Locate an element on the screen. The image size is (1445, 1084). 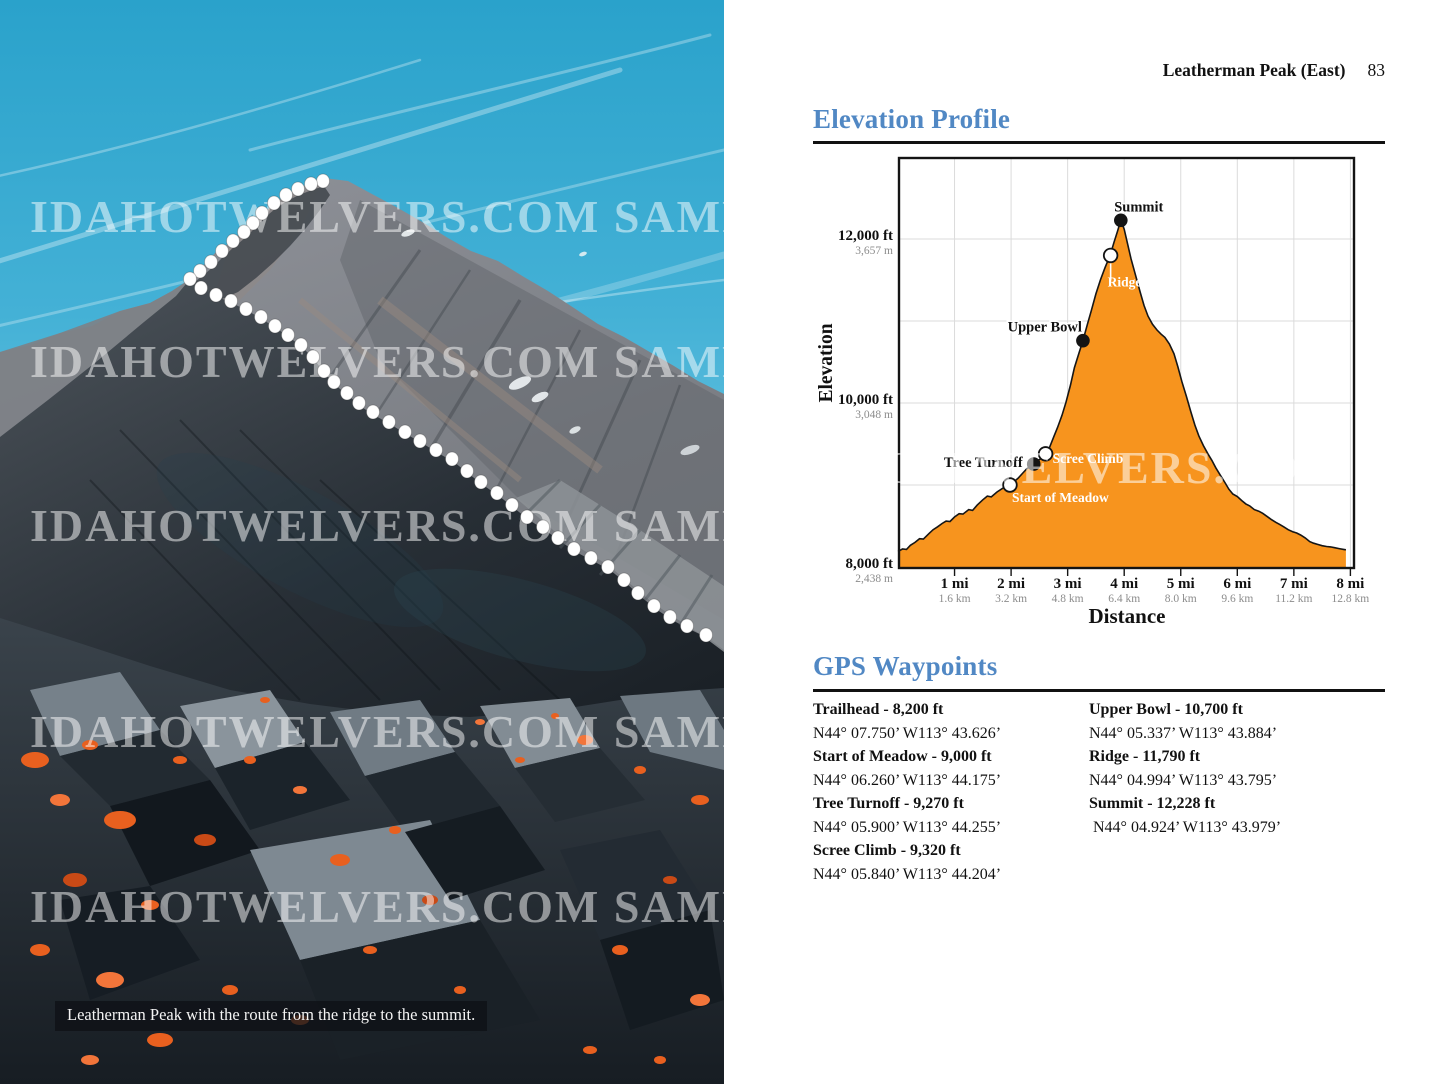
running-head-title: Leatherman Peak (East) is located at coordinates (1254, 70).